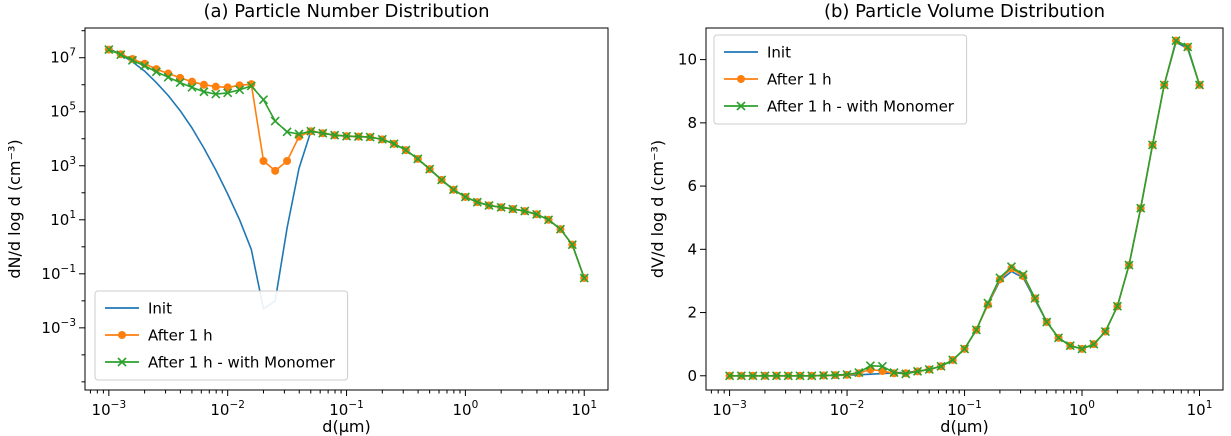  What do you see at coordinates (692, 249) in the screenshot?
I see `y-tick-label: 4` at bounding box center [692, 249].